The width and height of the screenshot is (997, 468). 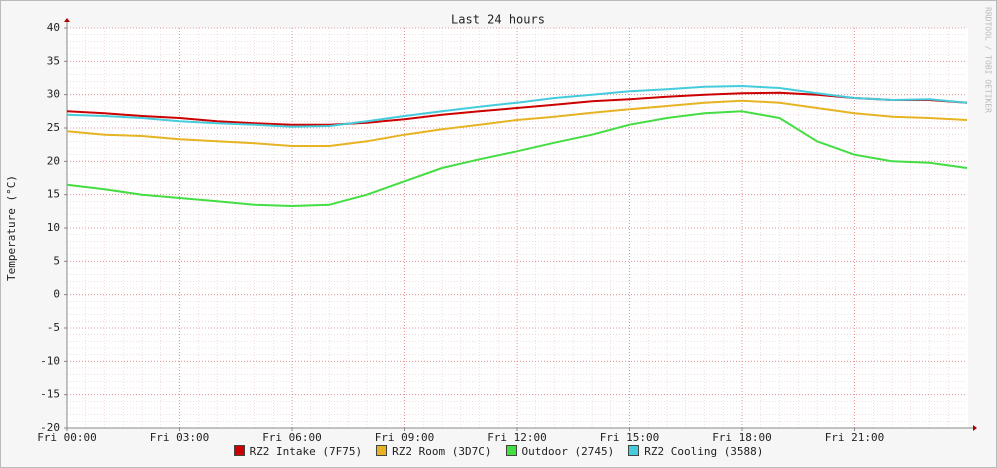 I want to click on y-tick-label: 30, so click(x=53, y=94).